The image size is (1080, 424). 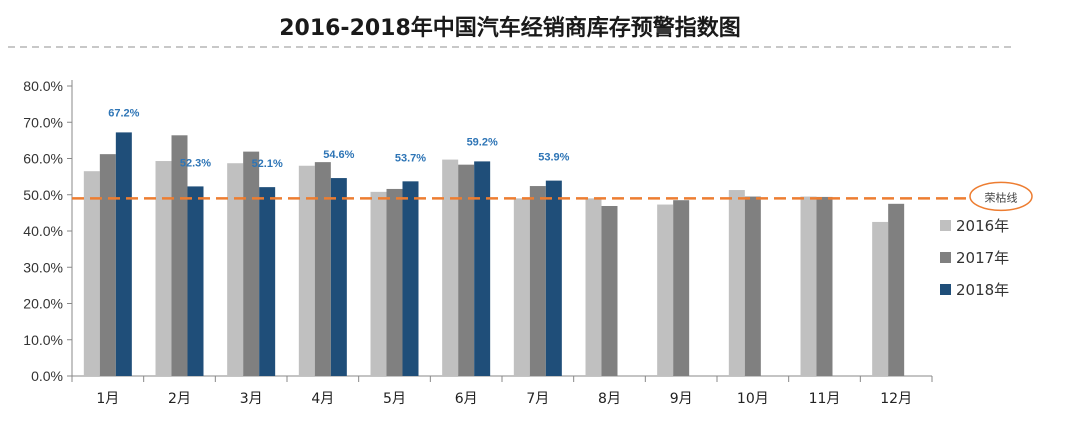 I want to click on bar-2017年-2月, so click(x=179, y=255).